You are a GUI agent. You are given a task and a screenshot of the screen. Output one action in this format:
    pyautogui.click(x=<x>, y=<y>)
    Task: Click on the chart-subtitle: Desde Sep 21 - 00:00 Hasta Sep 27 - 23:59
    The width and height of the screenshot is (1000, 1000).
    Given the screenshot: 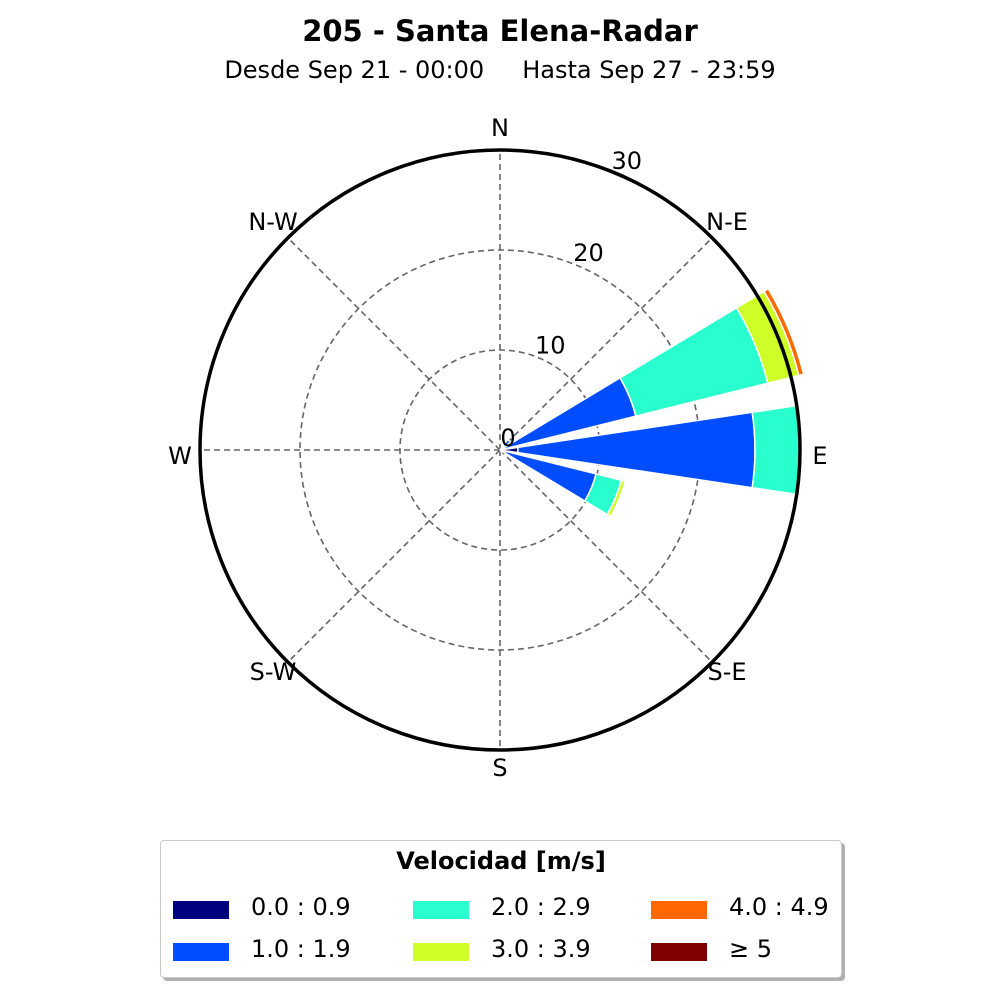 What is the action you would take?
    pyautogui.click(x=500, y=70)
    